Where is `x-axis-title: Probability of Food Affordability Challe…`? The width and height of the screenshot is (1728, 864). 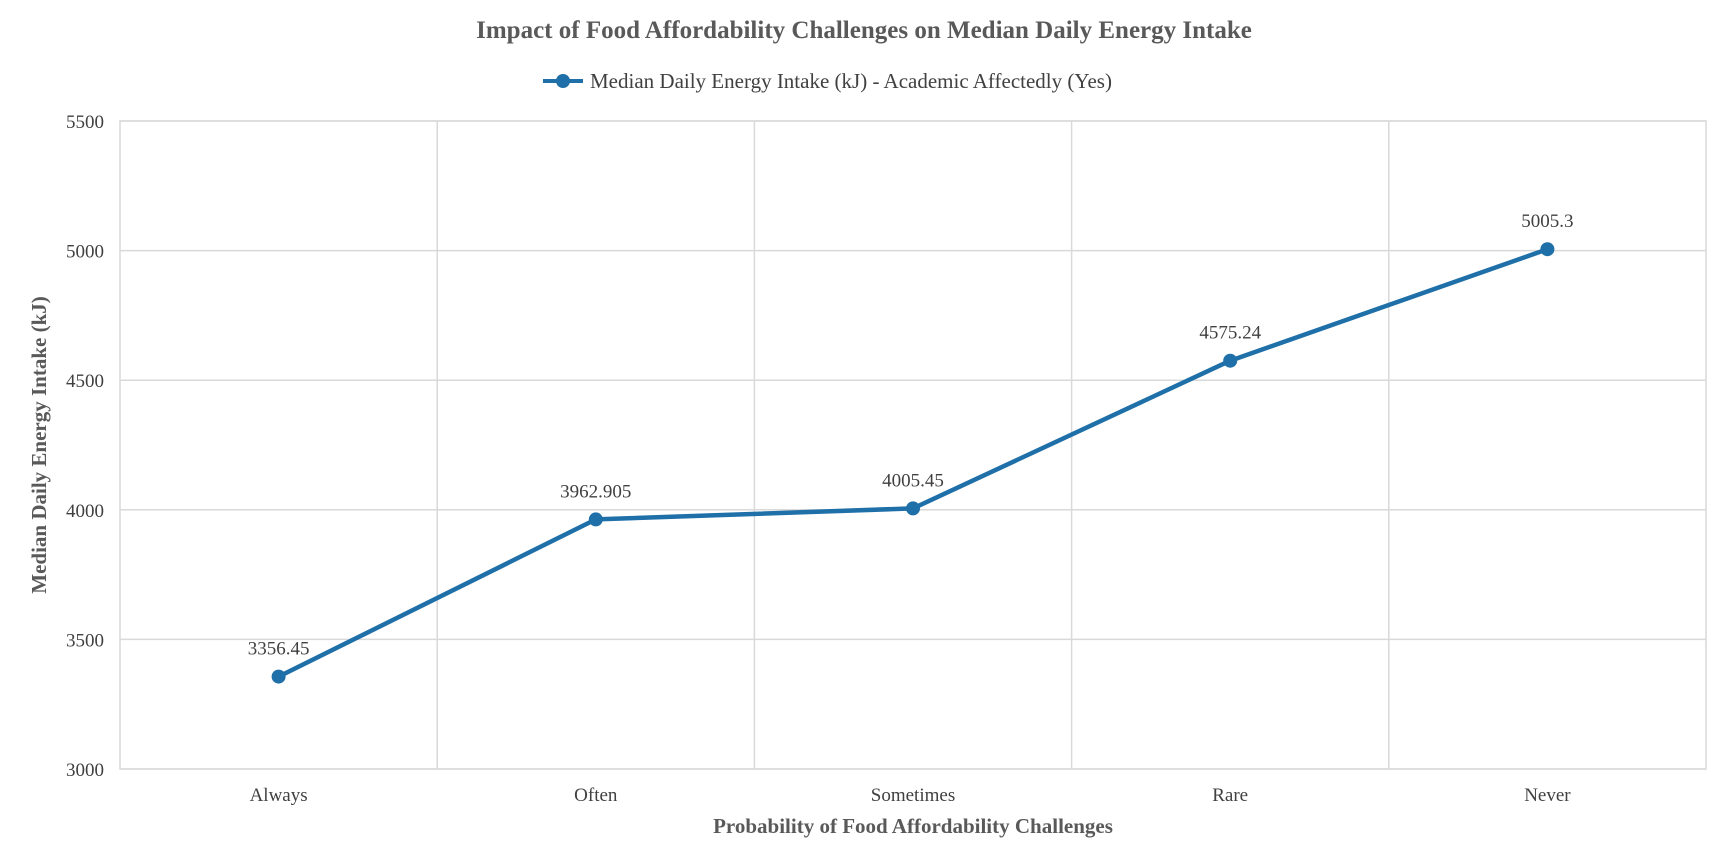 x-axis-title: Probability of Food Affordability Challe… is located at coordinates (913, 826).